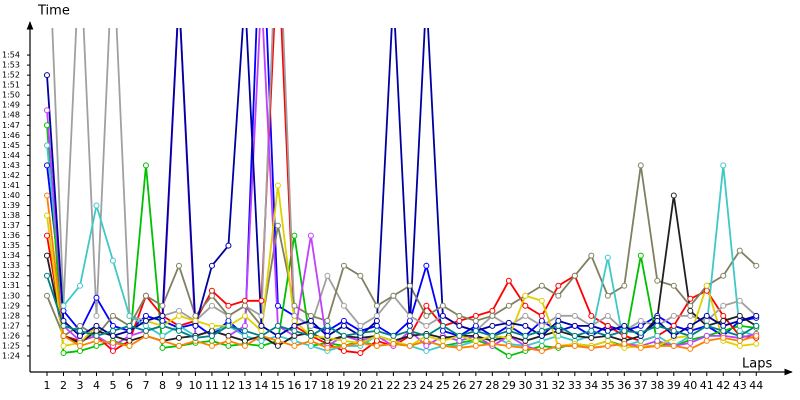 The width and height of the screenshot is (800, 400). Describe the element at coordinates (476, 385) in the screenshot. I see `x-tick-label: 27` at that location.